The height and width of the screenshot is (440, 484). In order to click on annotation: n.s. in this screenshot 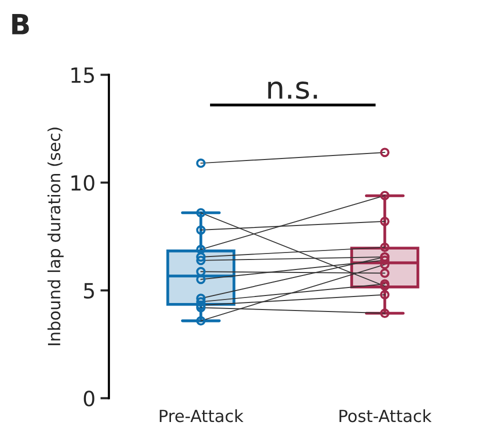, I will do `click(292, 91)`.